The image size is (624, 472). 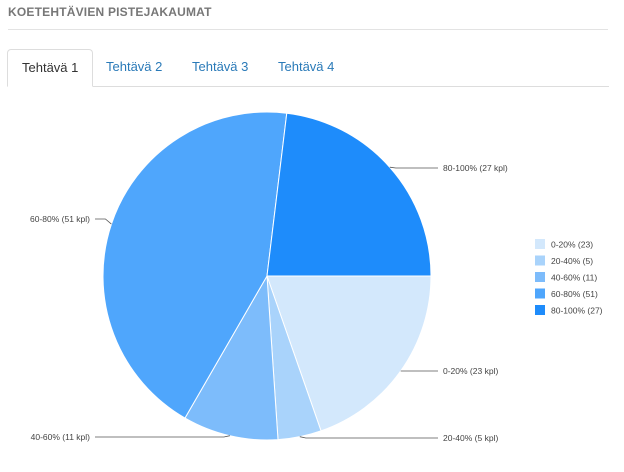 What do you see at coordinates (475, 168) in the screenshot?
I see `slice-label: 80-100% (27 kpl)` at bounding box center [475, 168].